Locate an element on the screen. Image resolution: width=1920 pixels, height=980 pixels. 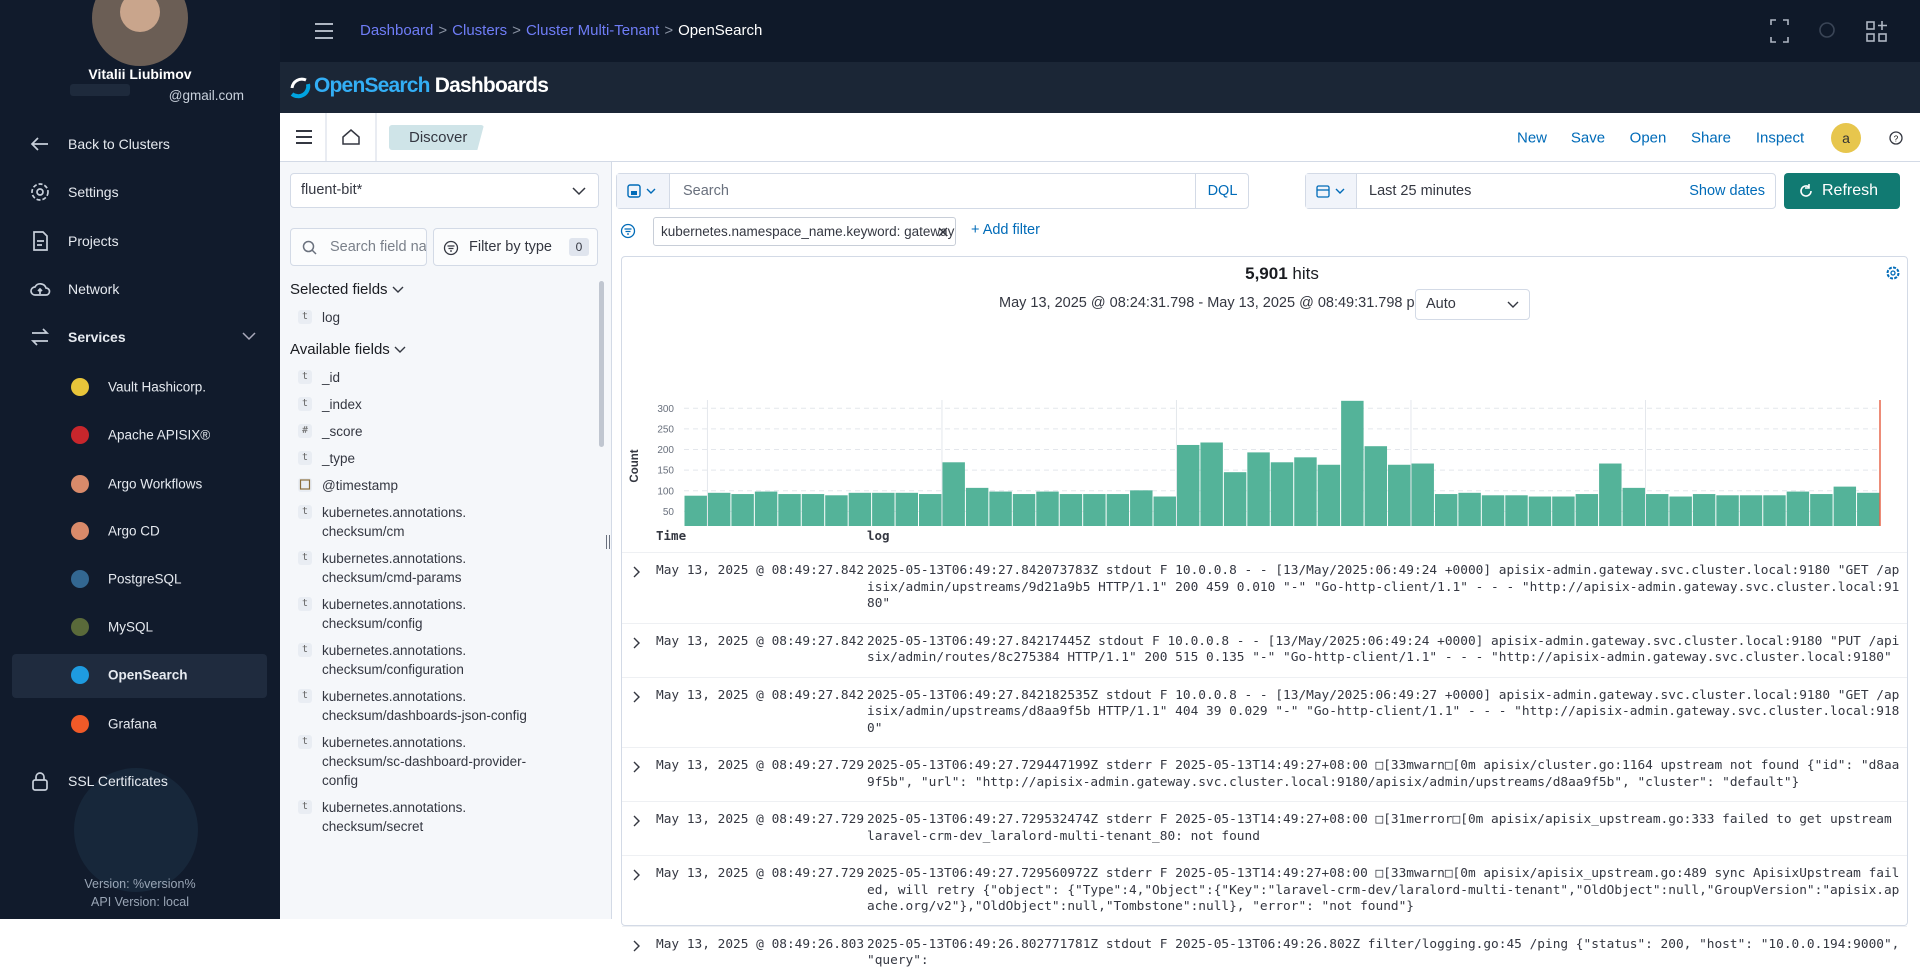
filter-by-type: Filter by type 0 is located at coordinates (515, 247).